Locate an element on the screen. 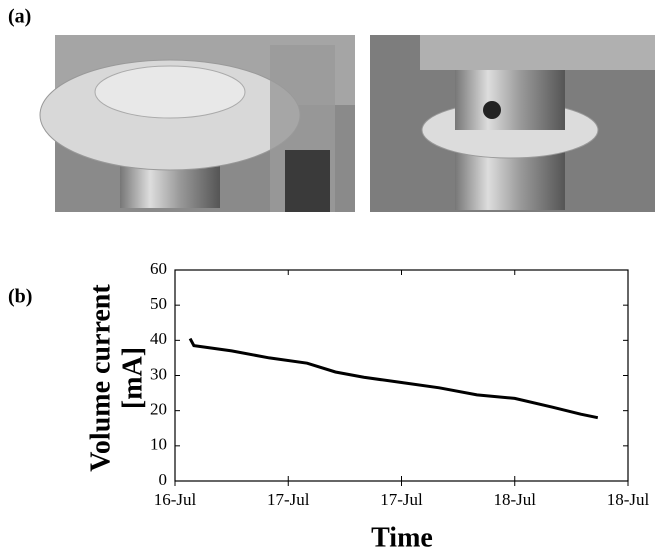  y-axis-title: Volume current is located at coordinates (100, 378).